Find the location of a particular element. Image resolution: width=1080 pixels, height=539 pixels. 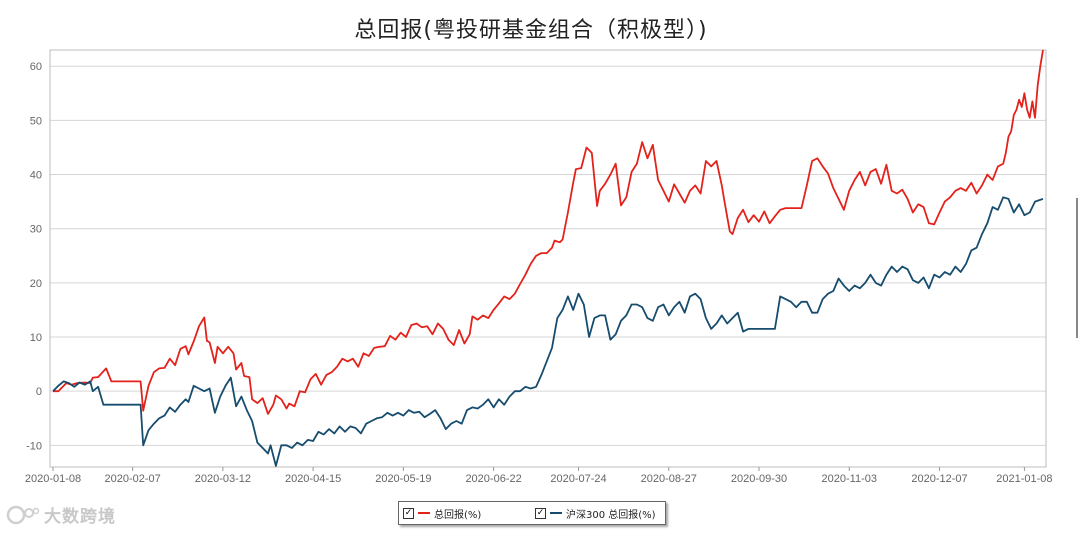

x-tick-label: 2020-11-03 is located at coordinates (849, 479).